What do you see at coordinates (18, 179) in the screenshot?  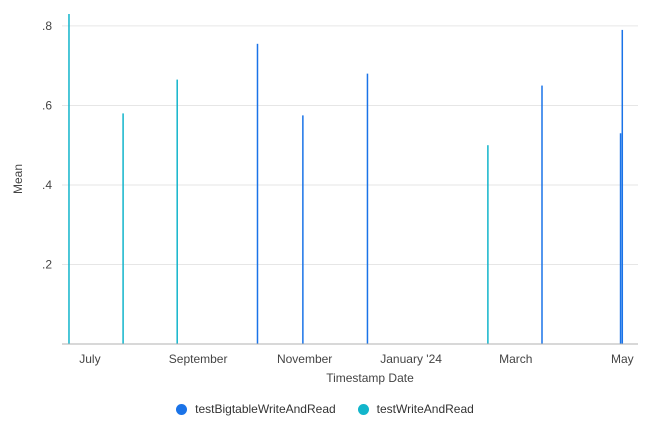 I see `y-axis-title: Mean` at bounding box center [18, 179].